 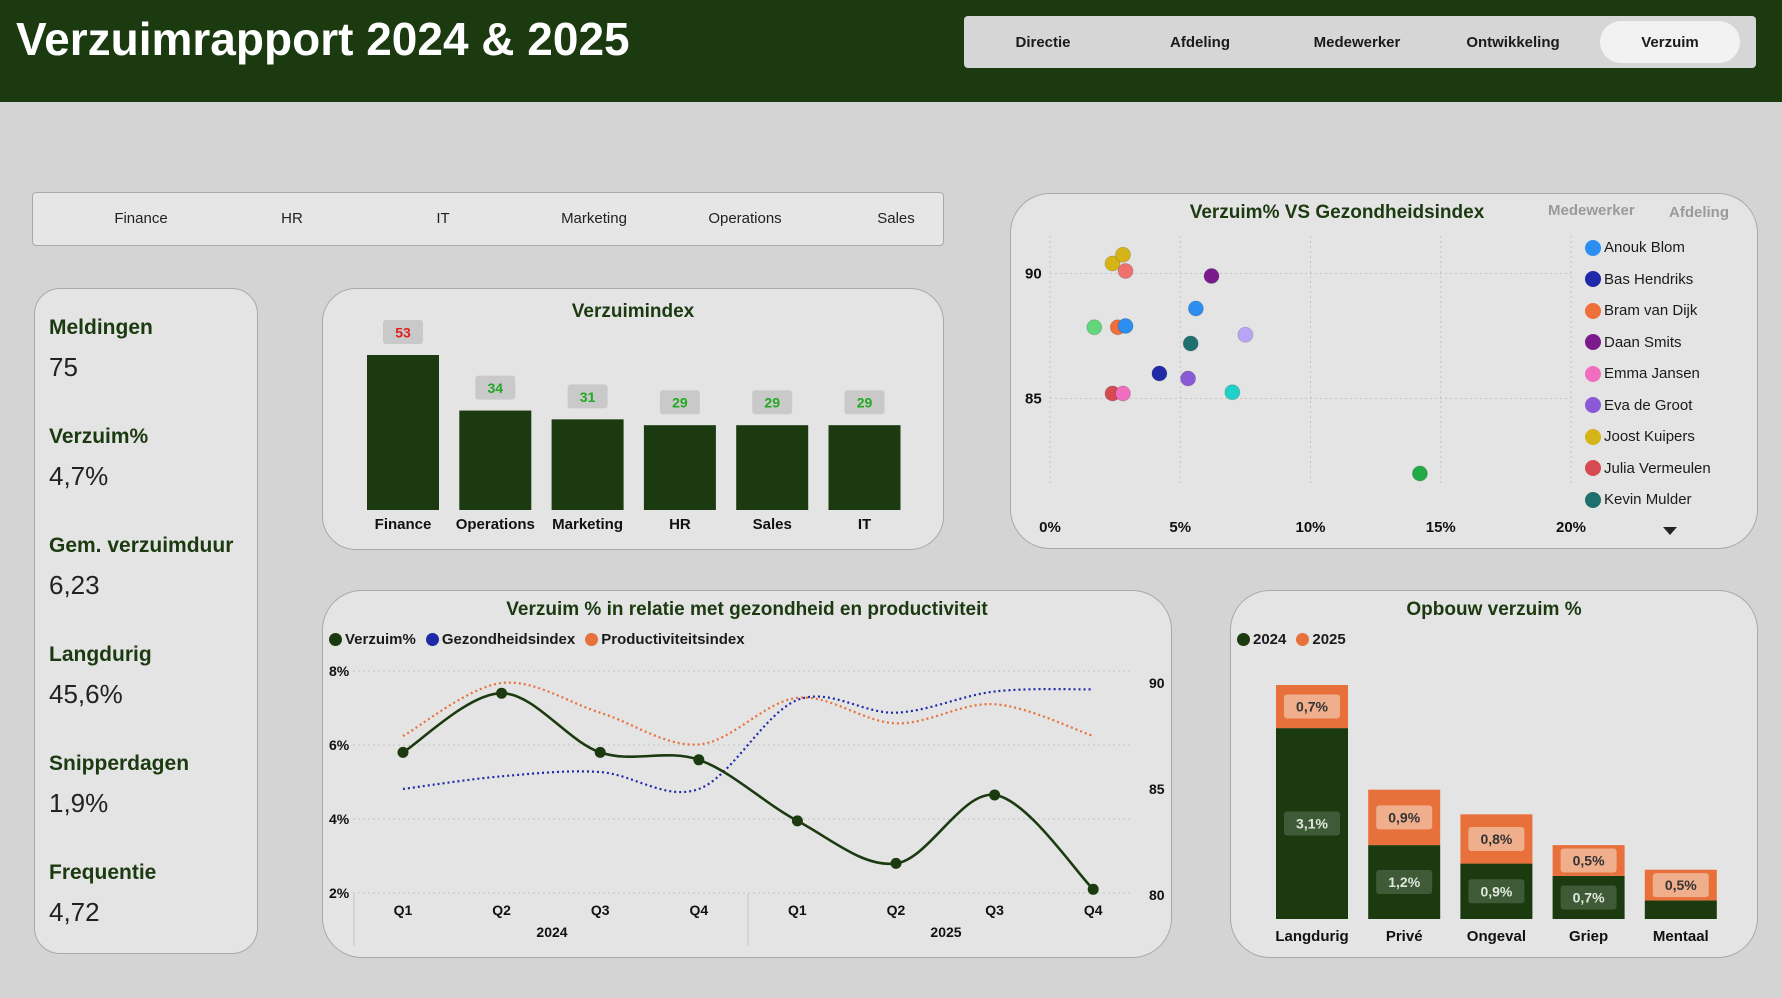 I want to click on legend-label: Joost Kuipers, so click(x=1649, y=437).